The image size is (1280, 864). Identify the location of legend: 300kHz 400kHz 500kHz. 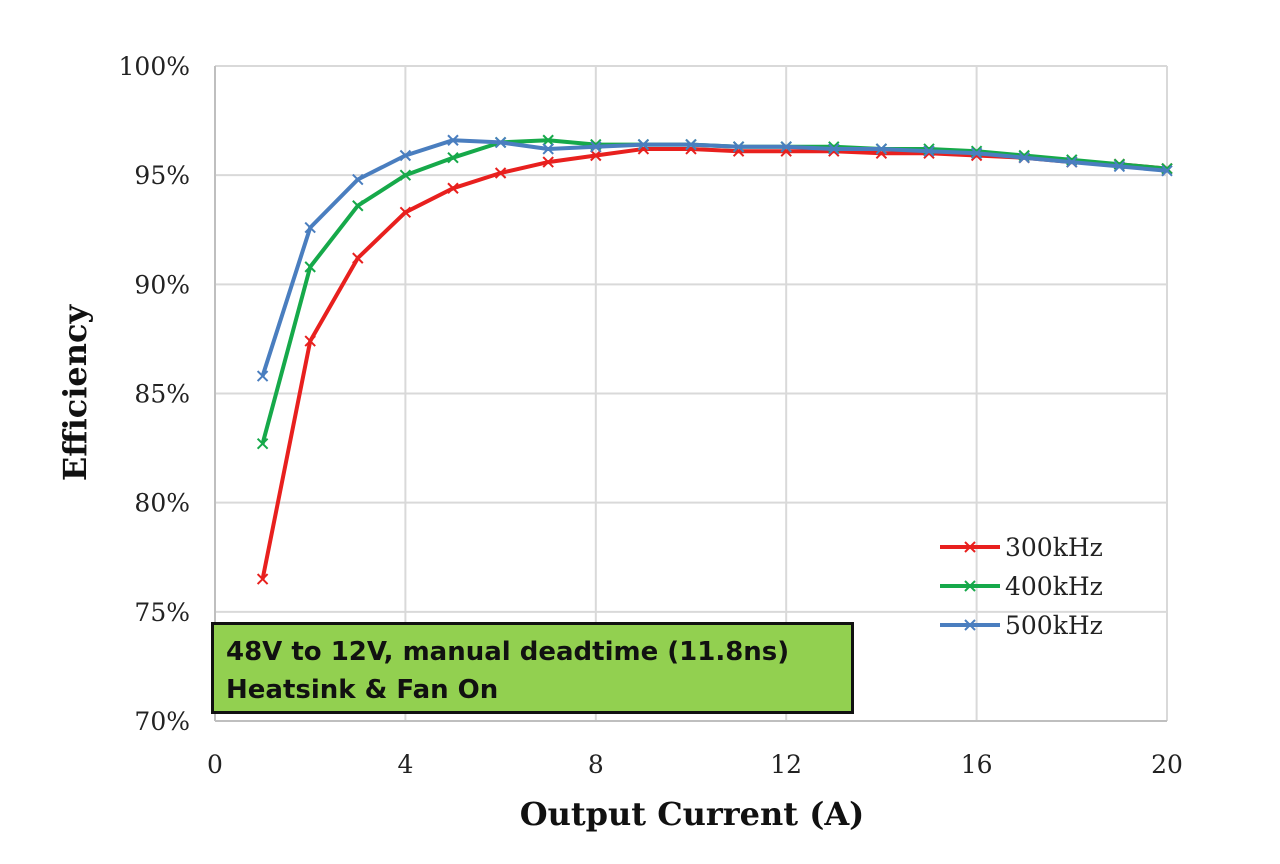
(1021, 586).